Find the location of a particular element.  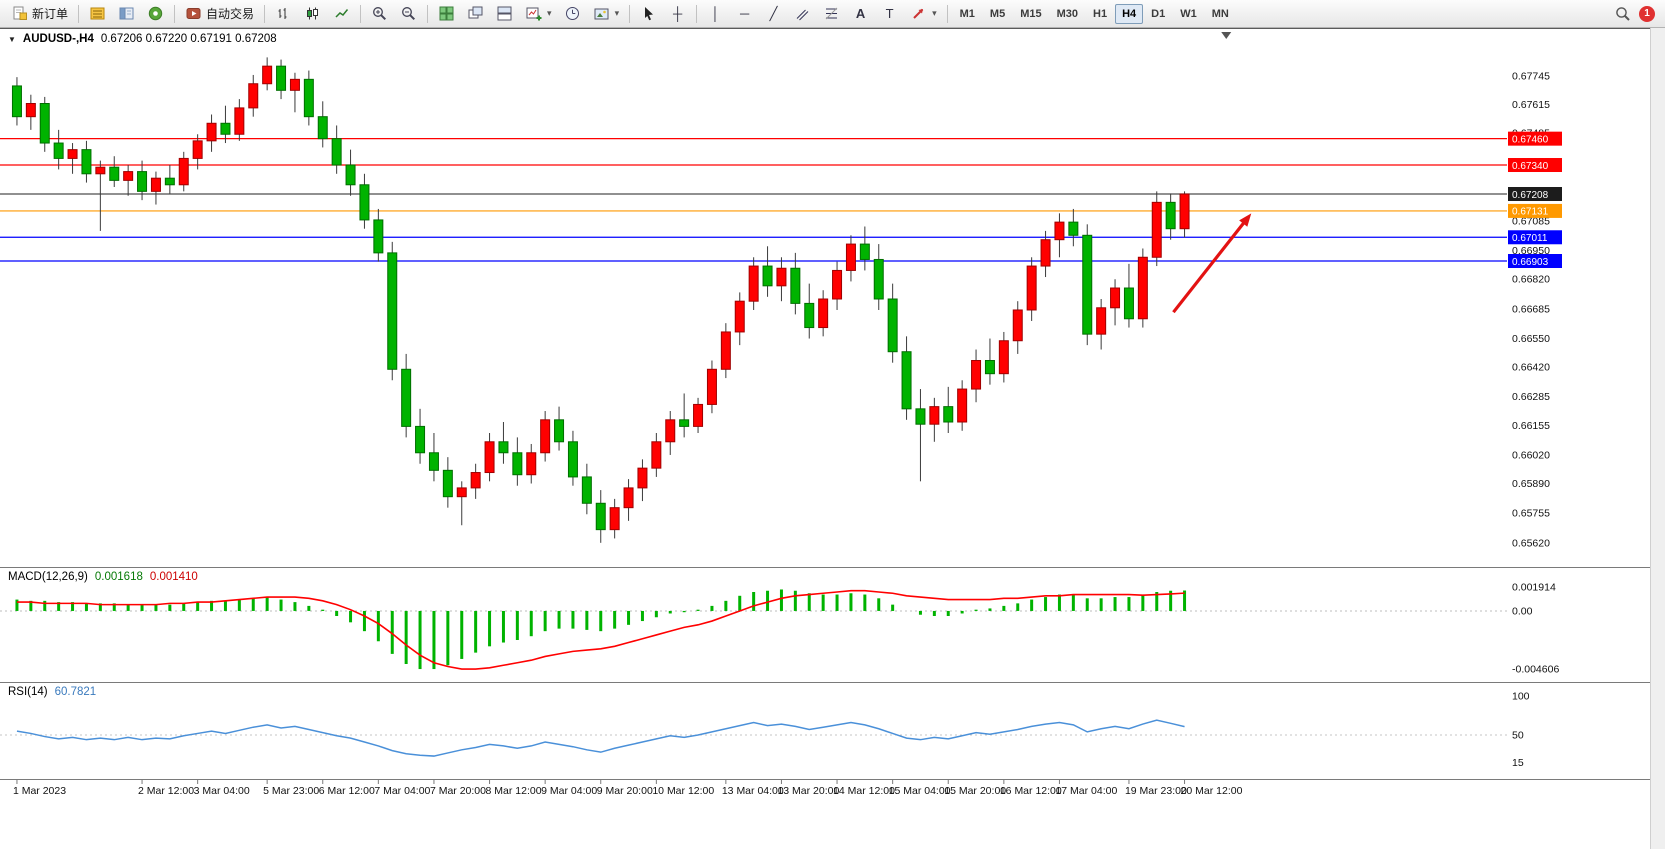

price-tag-0.67208 is located at coordinates (1535, 194).